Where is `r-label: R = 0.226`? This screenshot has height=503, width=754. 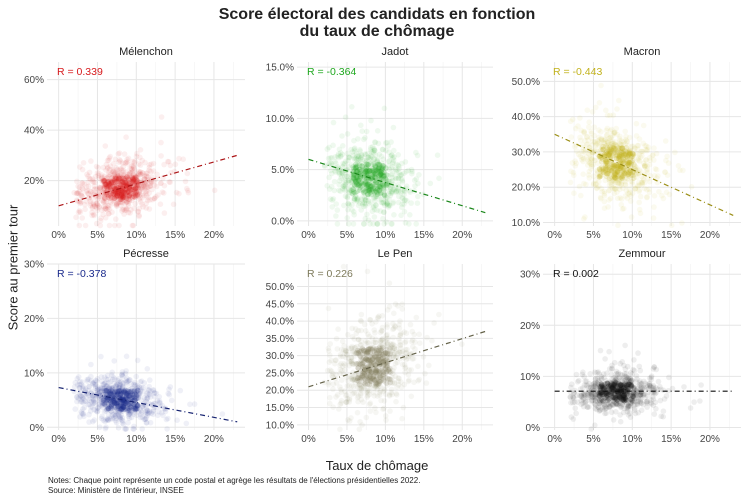
r-label: R = 0.226 is located at coordinates (330, 274).